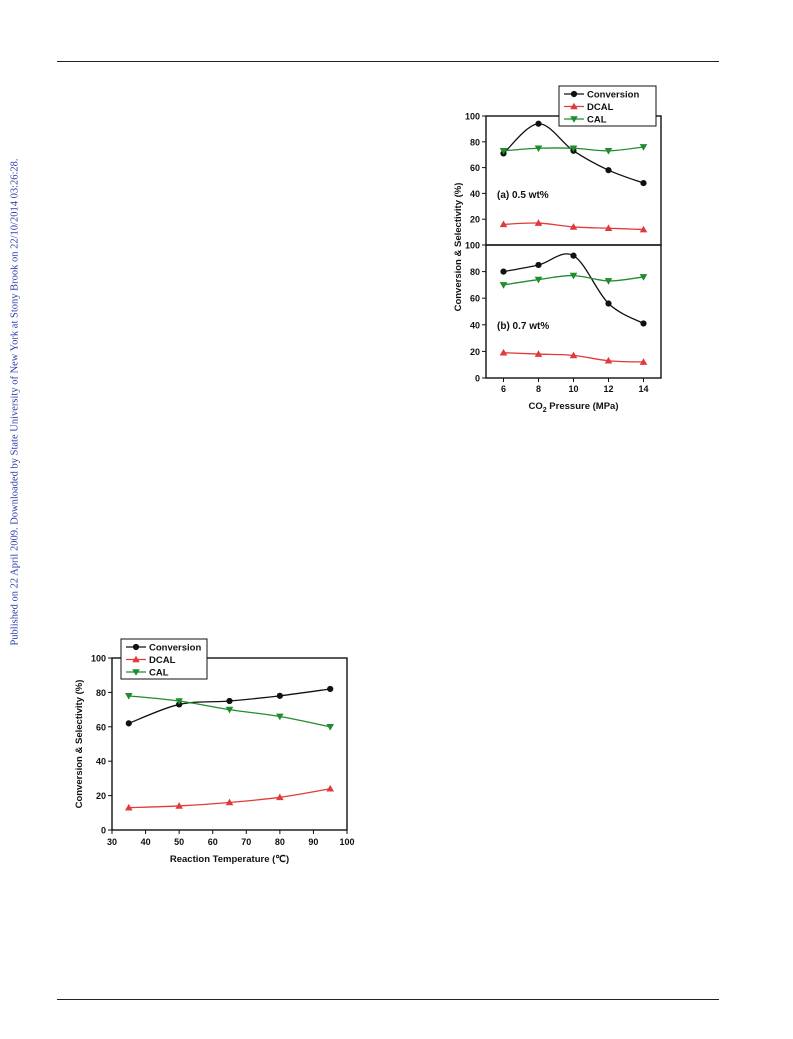 The image size is (793, 1039). Describe the element at coordinates (475, 194) in the screenshot. I see `pressure-panel-a-ytick-label-40: 40` at that location.